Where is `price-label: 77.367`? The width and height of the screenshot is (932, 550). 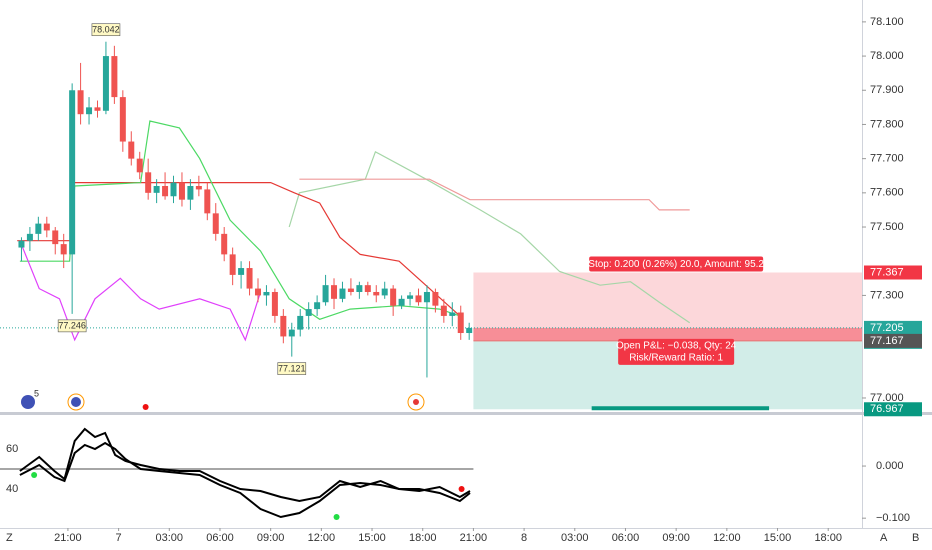
price-label: 77.367 is located at coordinates (887, 272).